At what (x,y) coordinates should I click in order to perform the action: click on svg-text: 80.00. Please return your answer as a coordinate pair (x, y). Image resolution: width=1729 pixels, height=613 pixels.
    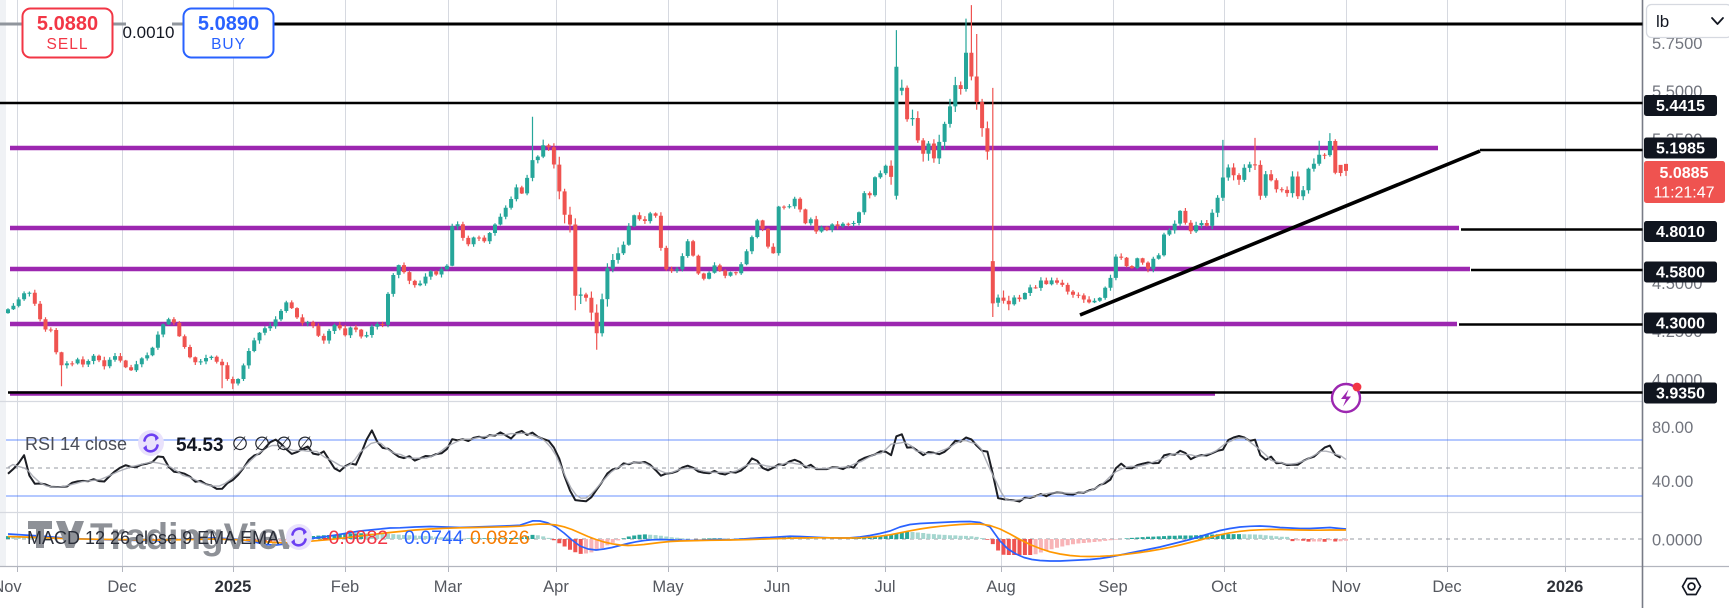
    Looking at the image, I should click on (1672, 428).